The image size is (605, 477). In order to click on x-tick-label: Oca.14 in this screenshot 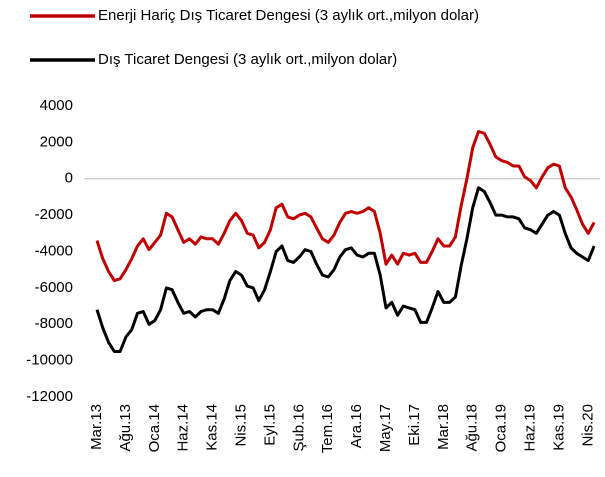, I will do `click(154, 428)`.